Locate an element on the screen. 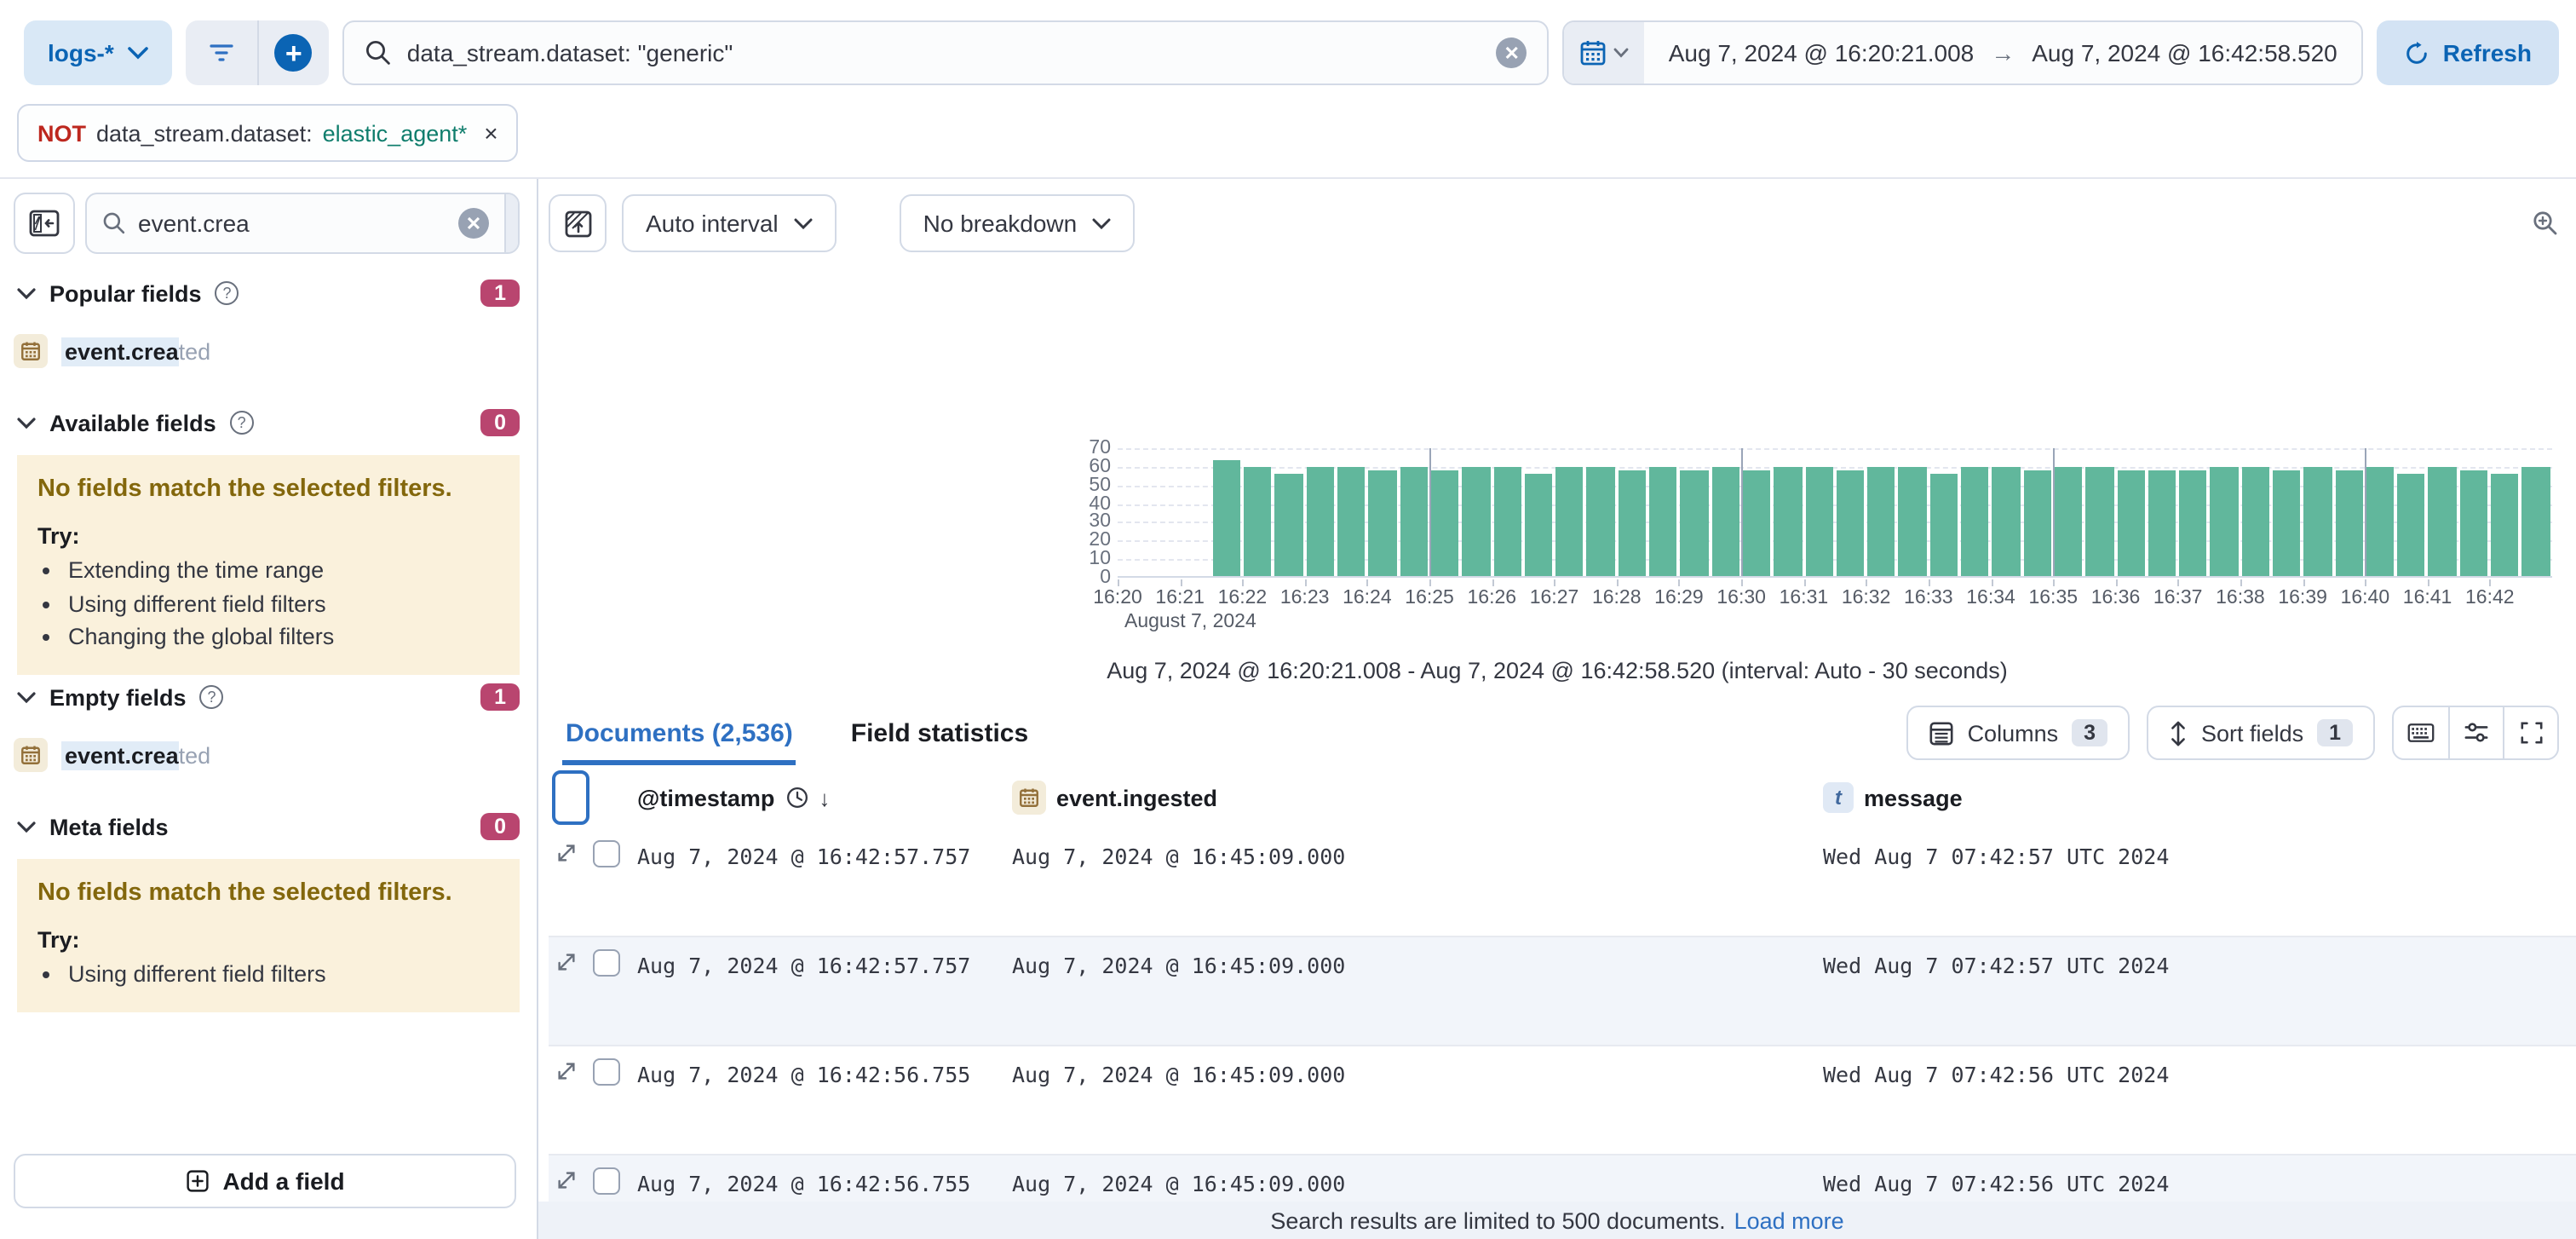 Image resolution: width=2576 pixels, height=1239 pixels. field-name: event.created is located at coordinates (136, 352).